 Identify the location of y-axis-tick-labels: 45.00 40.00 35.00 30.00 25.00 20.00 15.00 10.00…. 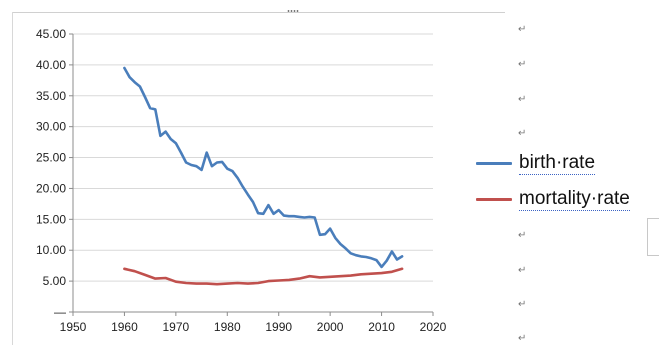
(51, 173).